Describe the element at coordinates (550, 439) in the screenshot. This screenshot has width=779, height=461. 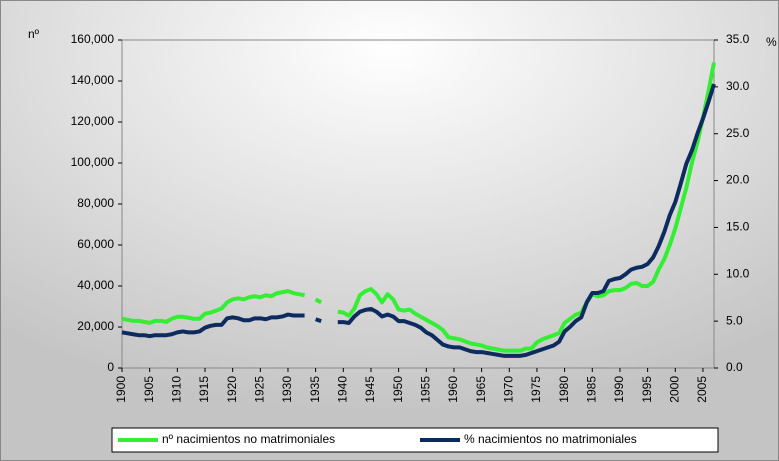
I see `legend-label: % nacimientos no matrimoniales` at that location.